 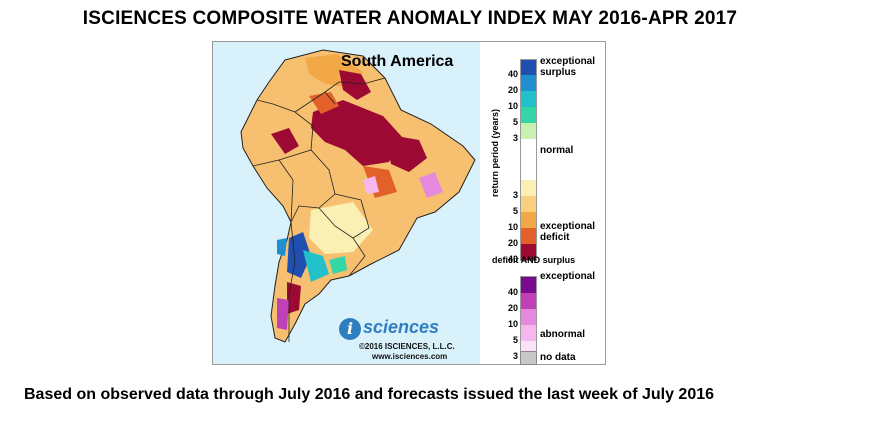 What do you see at coordinates (512, 292) in the screenshot?
I see `legend-both-tick: 40` at bounding box center [512, 292].